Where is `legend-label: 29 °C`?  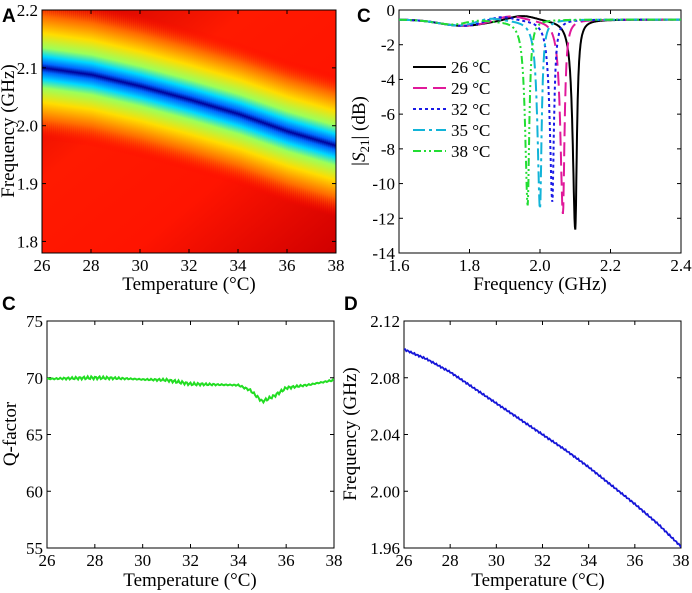 legend-label: 29 °C is located at coordinates (470, 88).